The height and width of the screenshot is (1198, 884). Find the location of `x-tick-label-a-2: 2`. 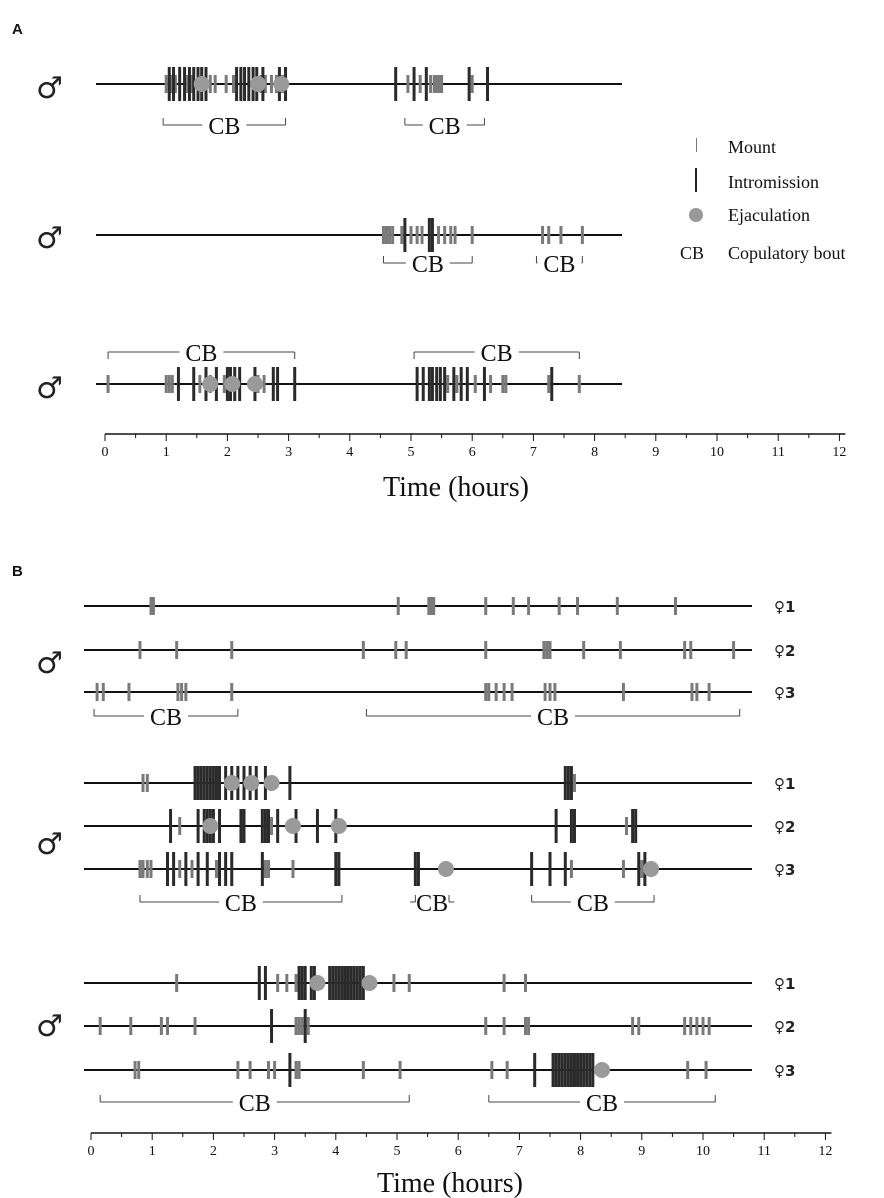

x-tick-label-a-2: 2 is located at coordinates (227, 452).